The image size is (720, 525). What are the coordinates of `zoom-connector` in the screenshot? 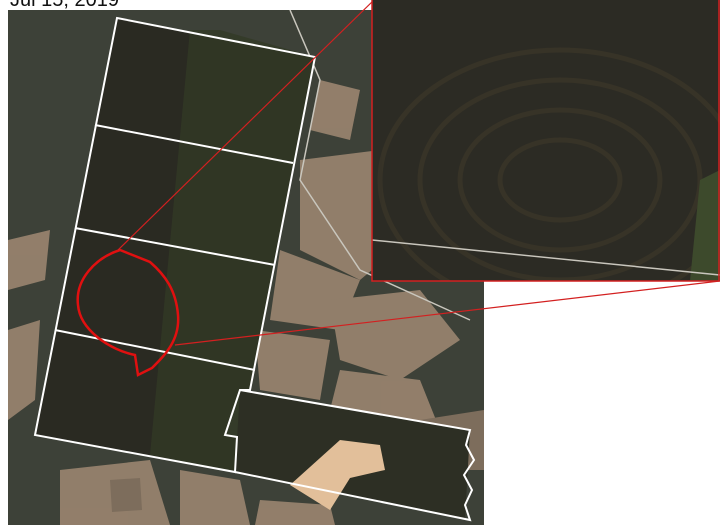 It's located at (447, 313).